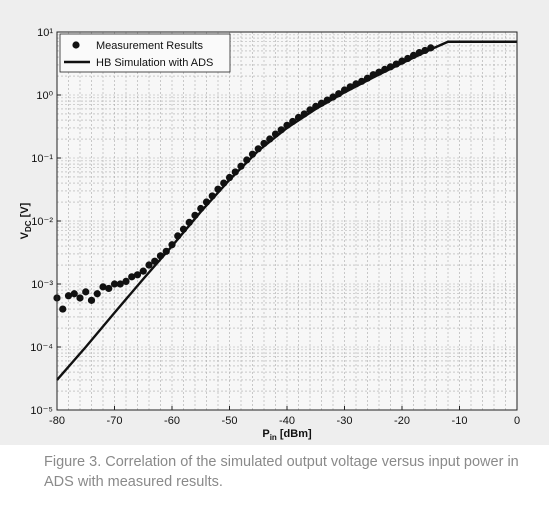  Describe the element at coordinates (154, 63) in the screenshot. I see `legend-label: HB Simulation with ADS` at that location.